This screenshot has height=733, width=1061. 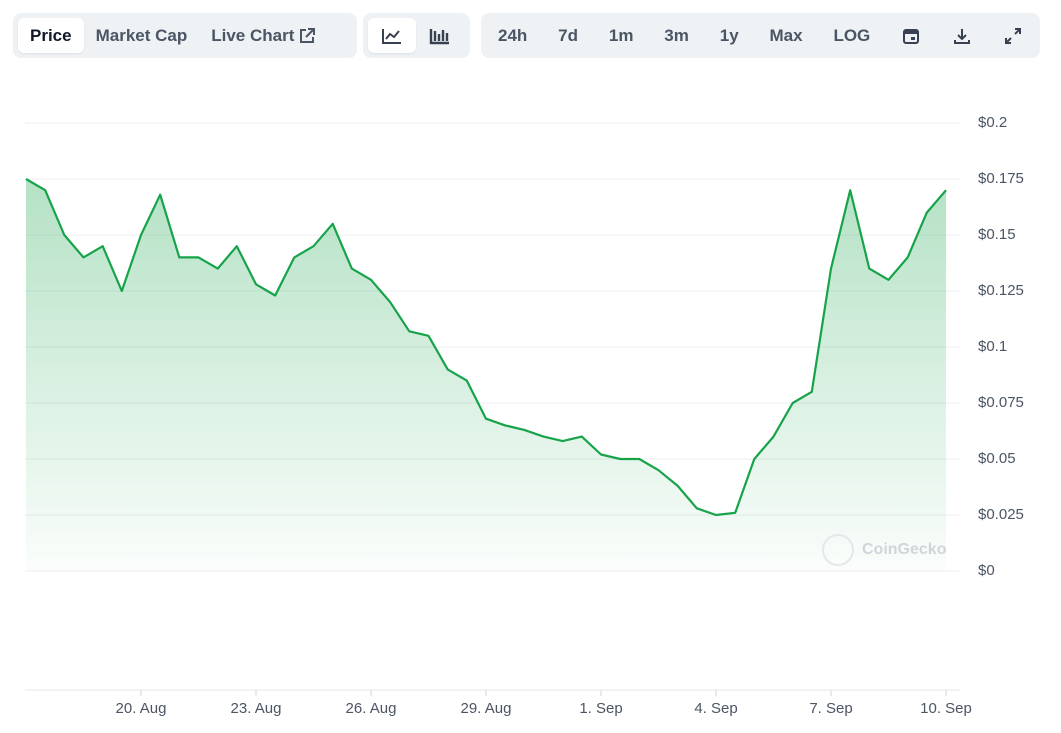 What do you see at coordinates (568, 35) in the screenshot?
I see `range-button: 7d` at bounding box center [568, 35].